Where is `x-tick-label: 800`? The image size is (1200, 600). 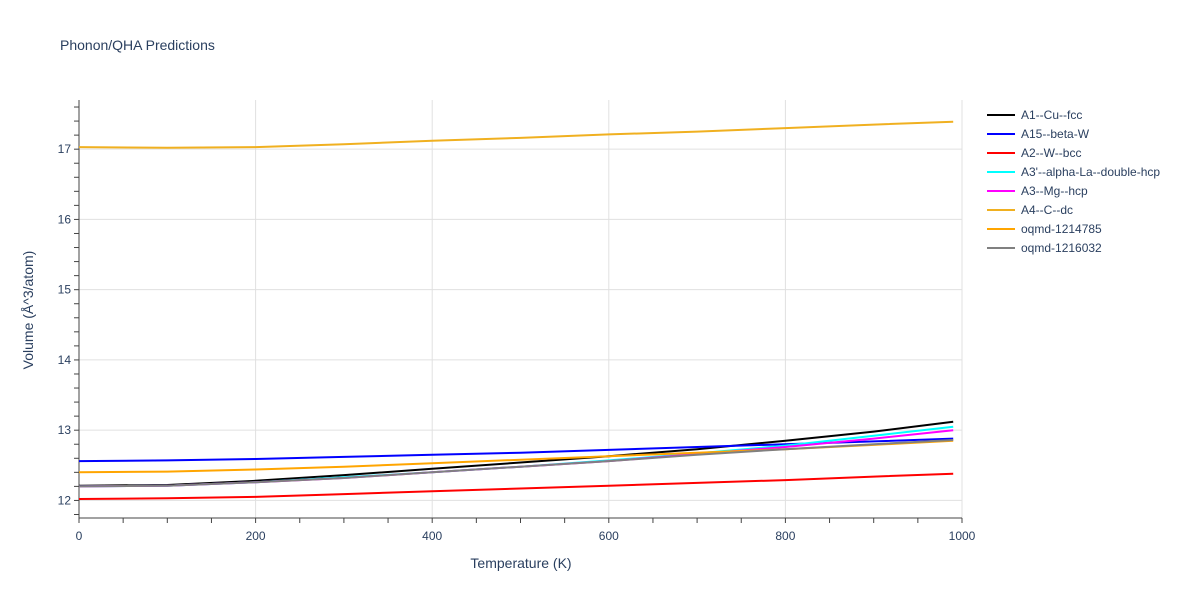
x-tick-label: 800 is located at coordinates (785, 536).